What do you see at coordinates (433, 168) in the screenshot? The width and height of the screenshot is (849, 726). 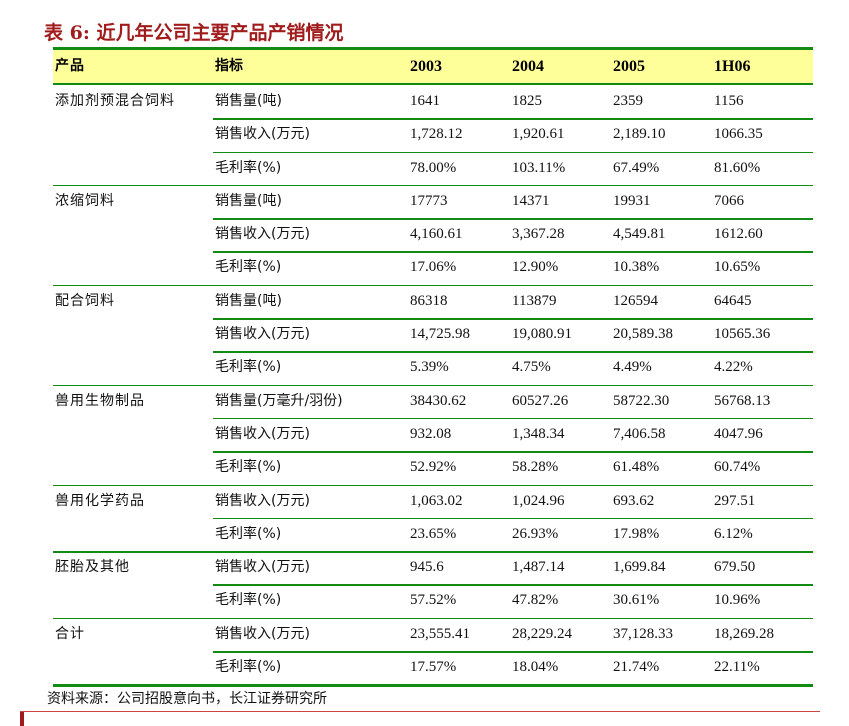 I see `table-row: 毛利率(%) 78.00% 103.11% 67.49% 81.60%` at bounding box center [433, 168].